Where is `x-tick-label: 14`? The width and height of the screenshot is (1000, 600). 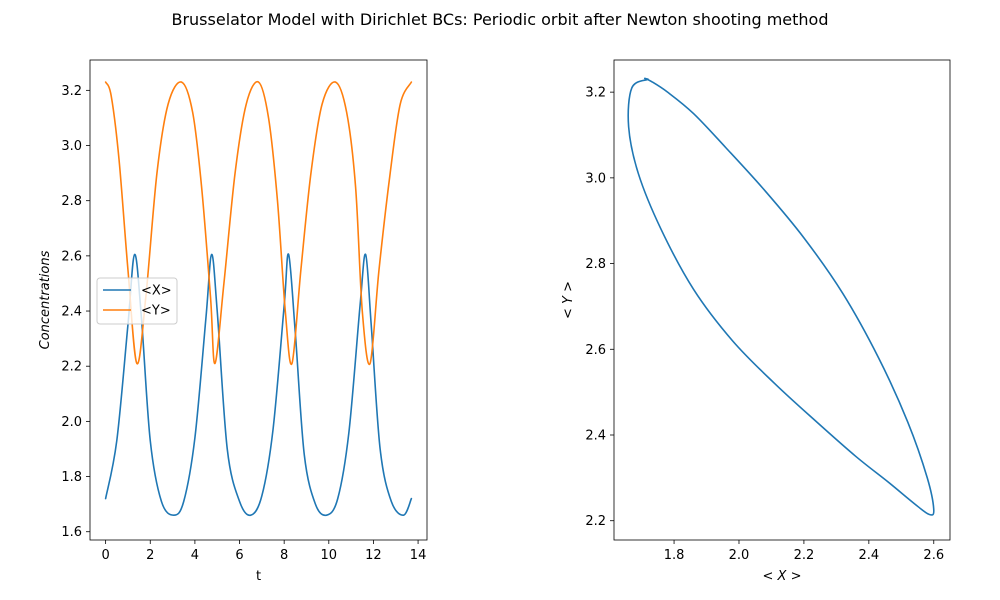 x-tick-label: 14 is located at coordinates (418, 555).